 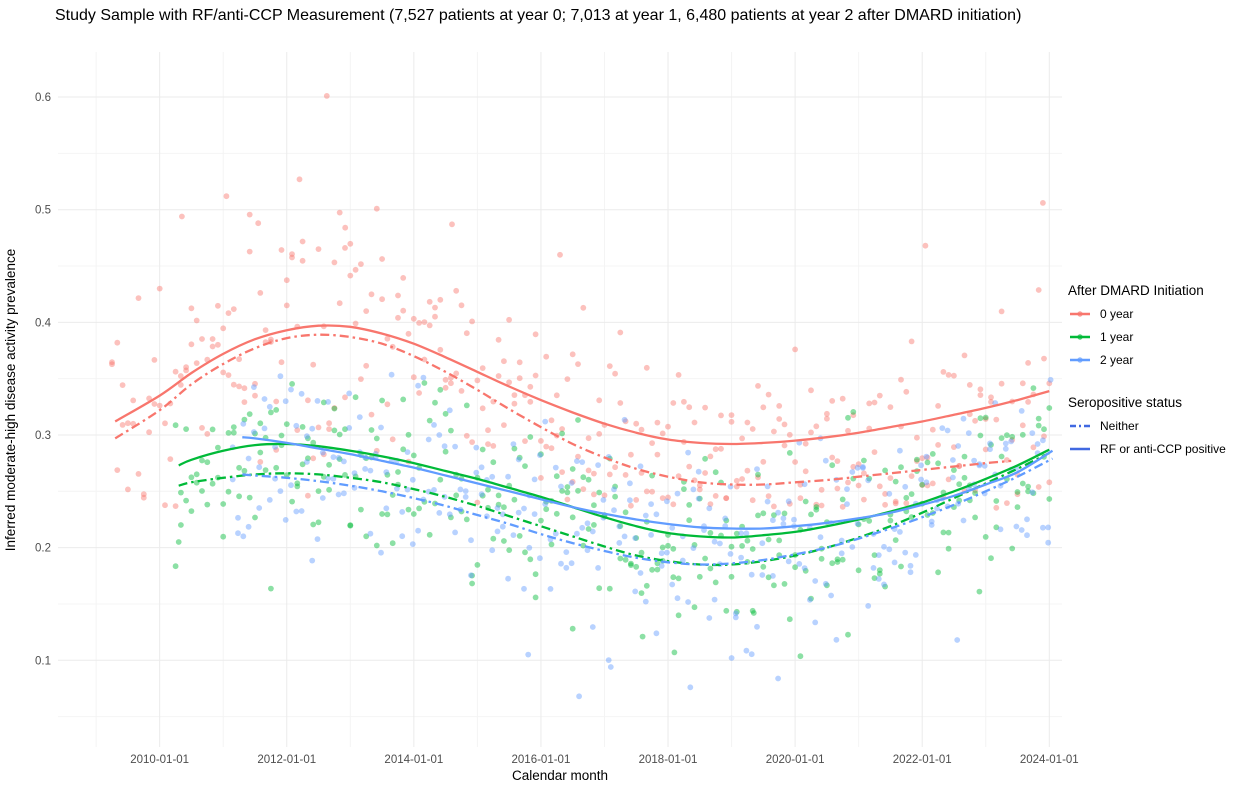 I want to click on legend-item-1-year: 1 year, so click(x=1147, y=337).